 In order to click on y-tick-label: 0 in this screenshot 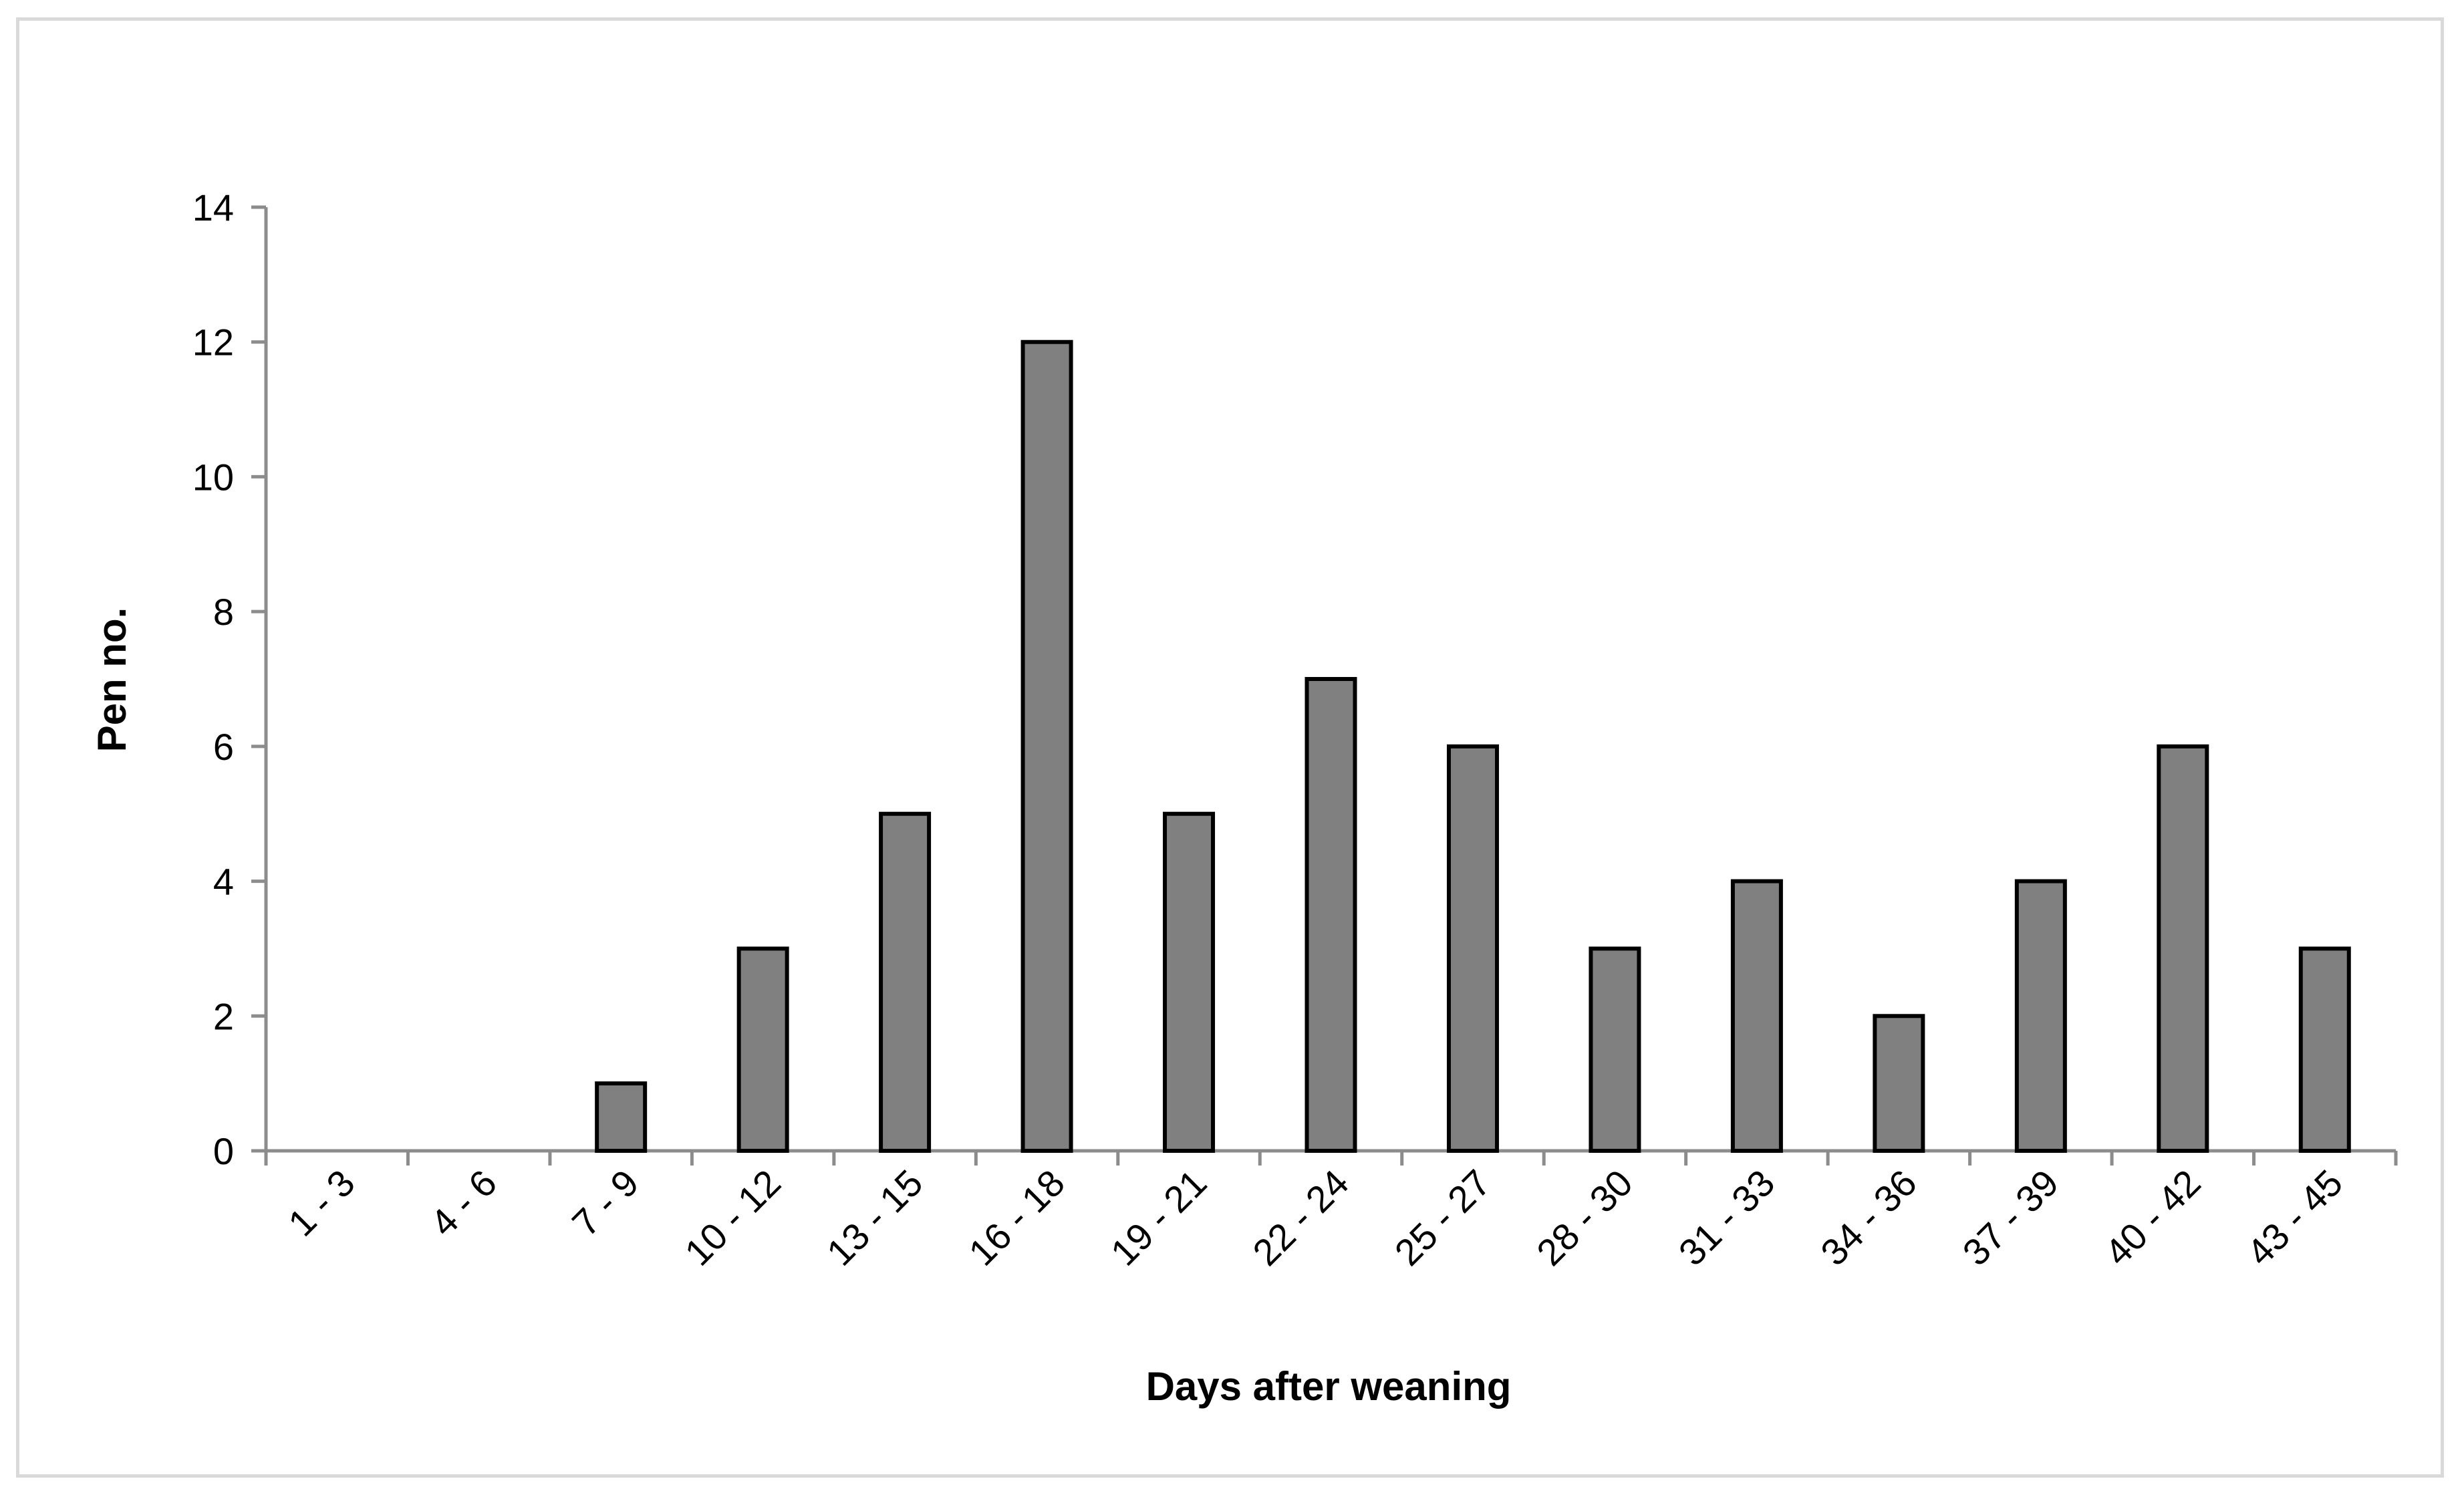, I will do `click(224, 1151)`.